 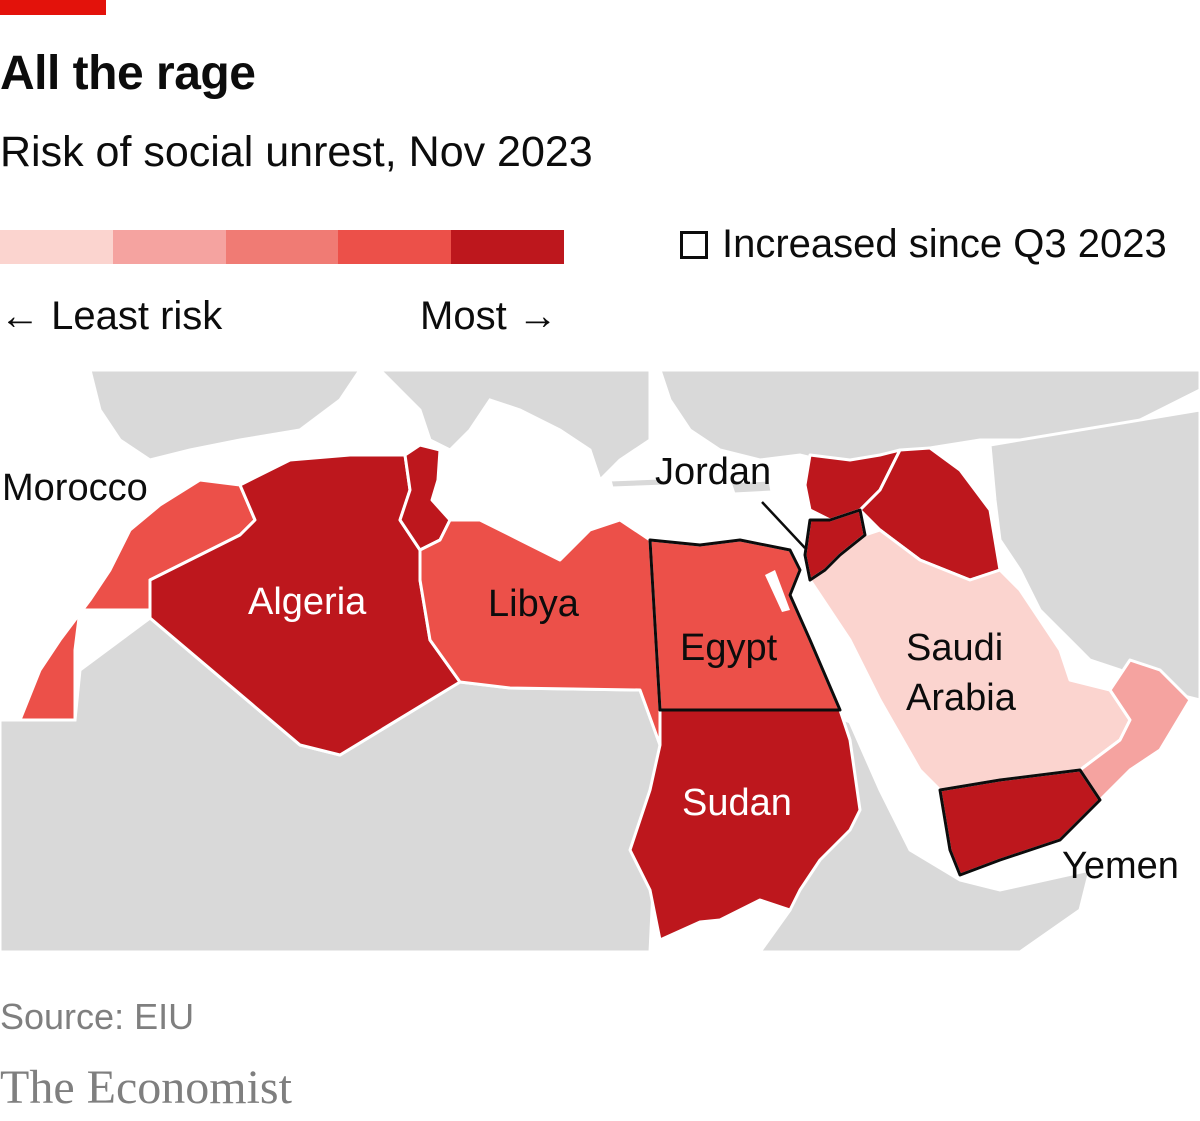 What do you see at coordinates (307, 602) in the screenshot?
I see `label-algeria: Algeria` at bounding box center [307, 602].